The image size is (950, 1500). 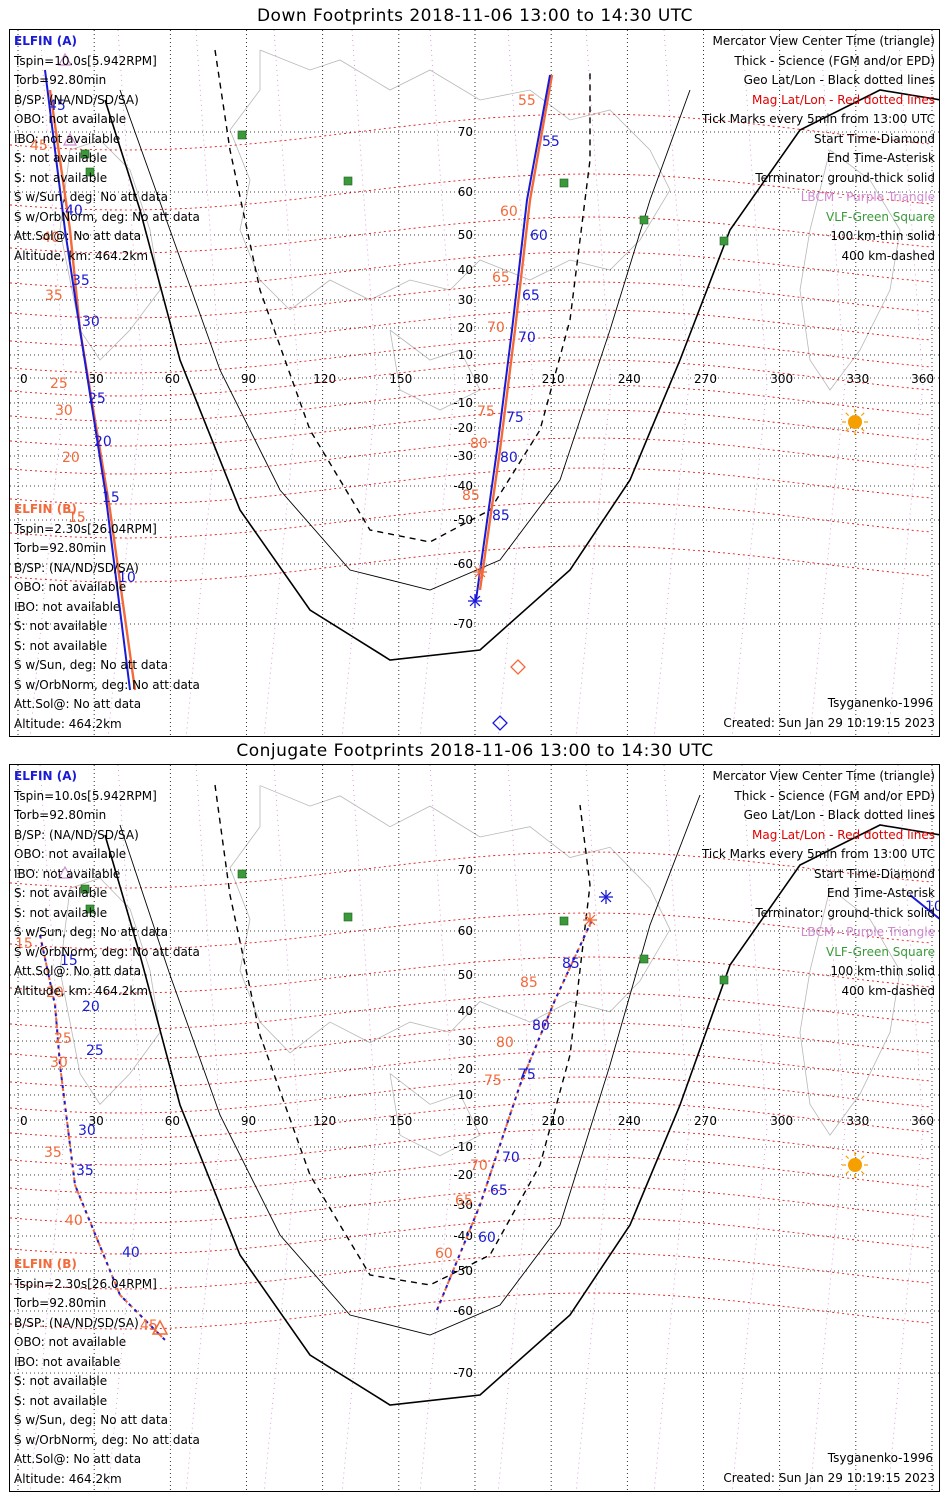 What do you see at coordinates (463, 1147) in the screenshot?
I see `lat-tick-label: -10` at bounding box center [463, 1147].